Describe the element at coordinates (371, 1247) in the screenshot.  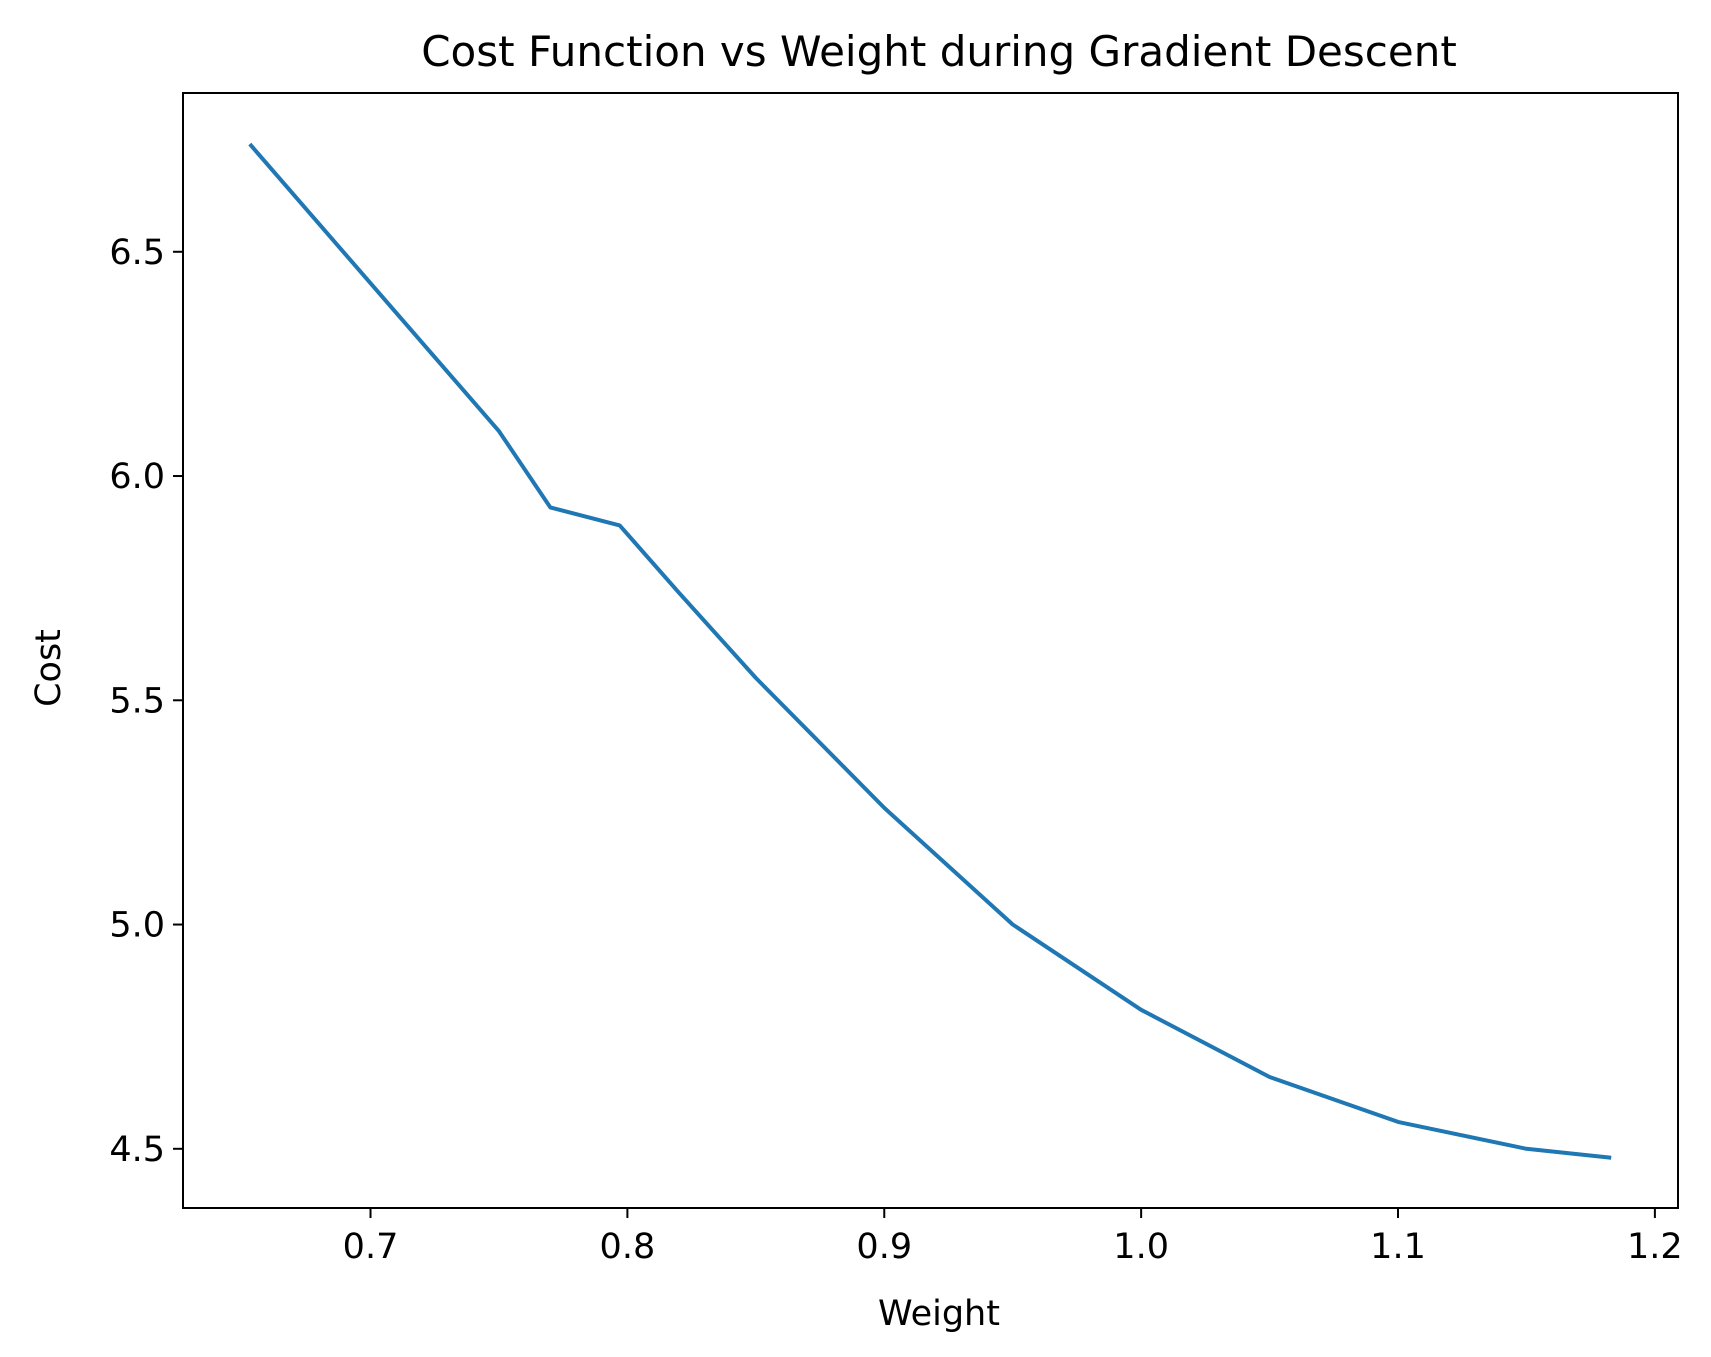
I see `x-tick-label: 0.7` at that location.